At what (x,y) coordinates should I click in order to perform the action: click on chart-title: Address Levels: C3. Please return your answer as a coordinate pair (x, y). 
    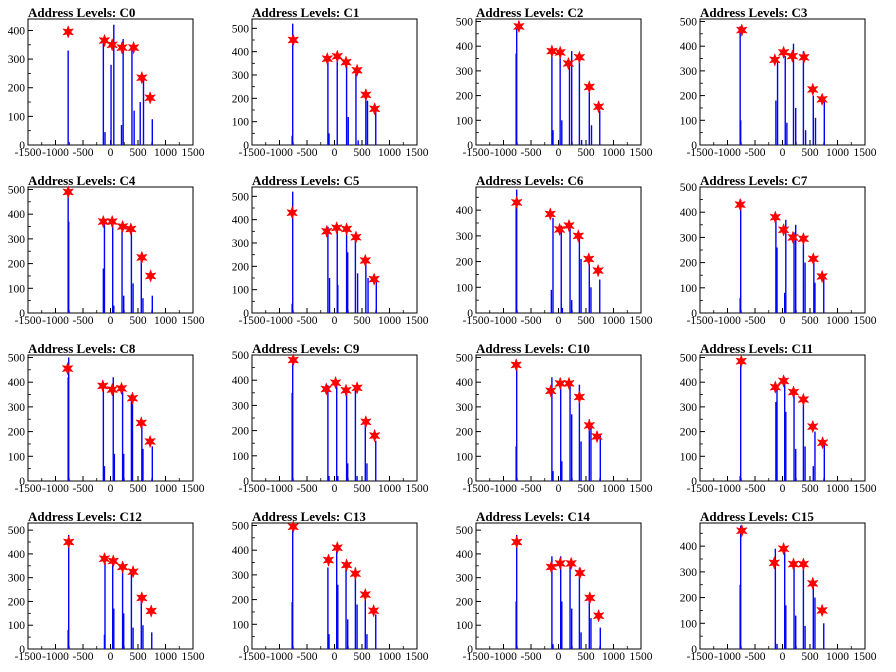
    Looking at the image, I should click on (754, 12).